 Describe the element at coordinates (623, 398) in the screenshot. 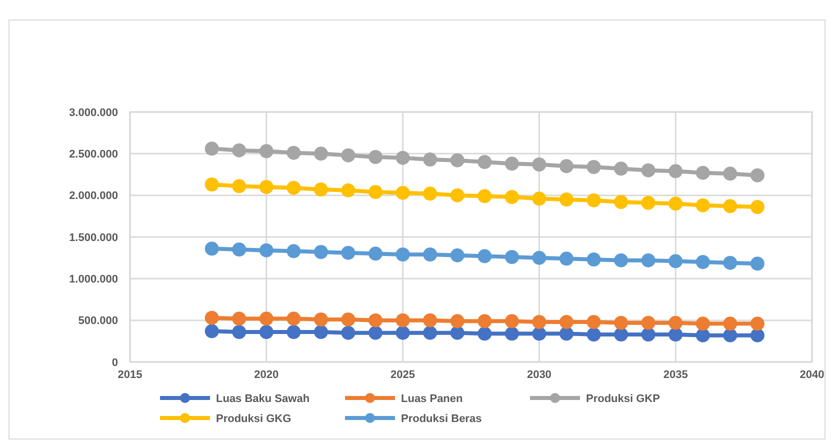

I see `legend-label: Produksi GKP` at that location.